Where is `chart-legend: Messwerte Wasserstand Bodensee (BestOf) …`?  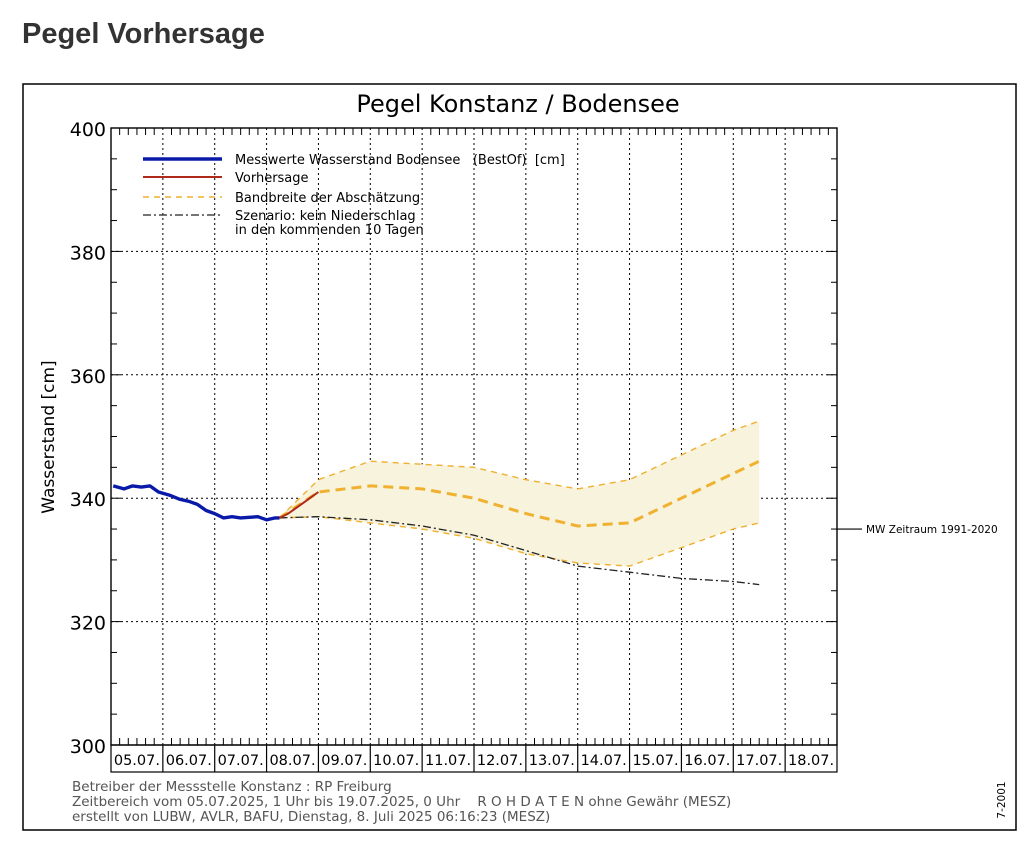 chart-legend: Messwerte Wasserstand Bodensee (BestOf) … is located at coordinates (354, 195).